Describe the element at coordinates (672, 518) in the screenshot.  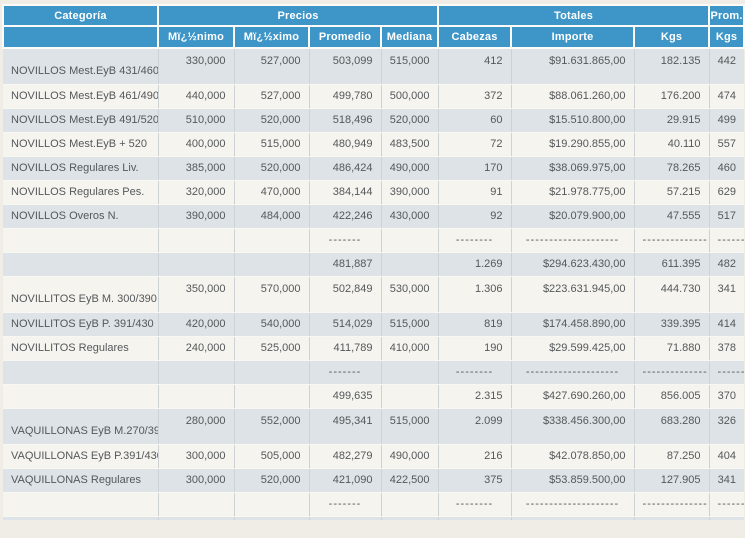
I see `cell-kgs` at that location.